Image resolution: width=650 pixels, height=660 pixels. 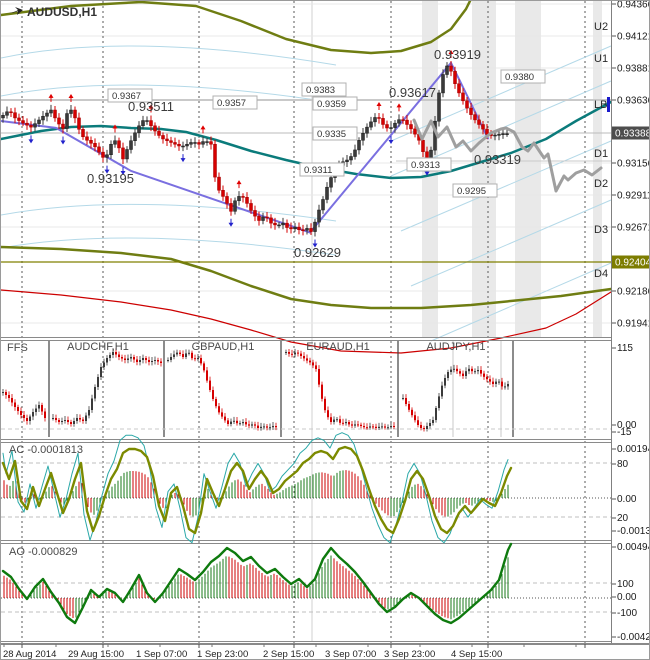 What do you see at coordinates (632, 263) in the screenshot?
I see `olive-price-label: 0.92404` at bounding box center [632, 263].